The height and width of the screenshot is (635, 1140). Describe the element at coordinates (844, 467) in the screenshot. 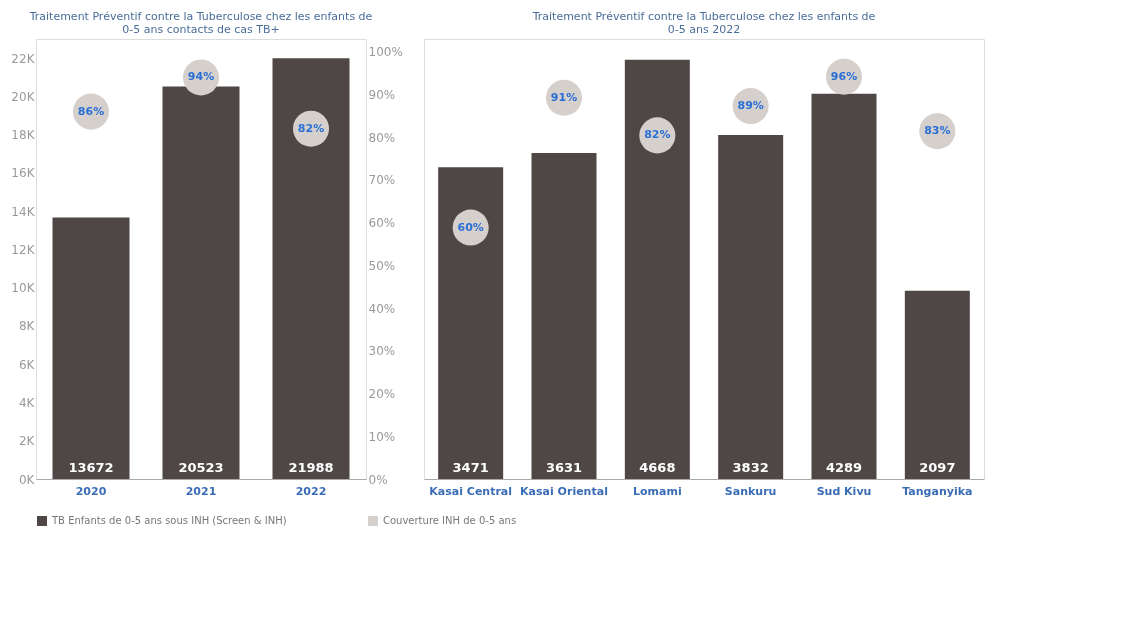

I see `data-label: 4289` at that location.